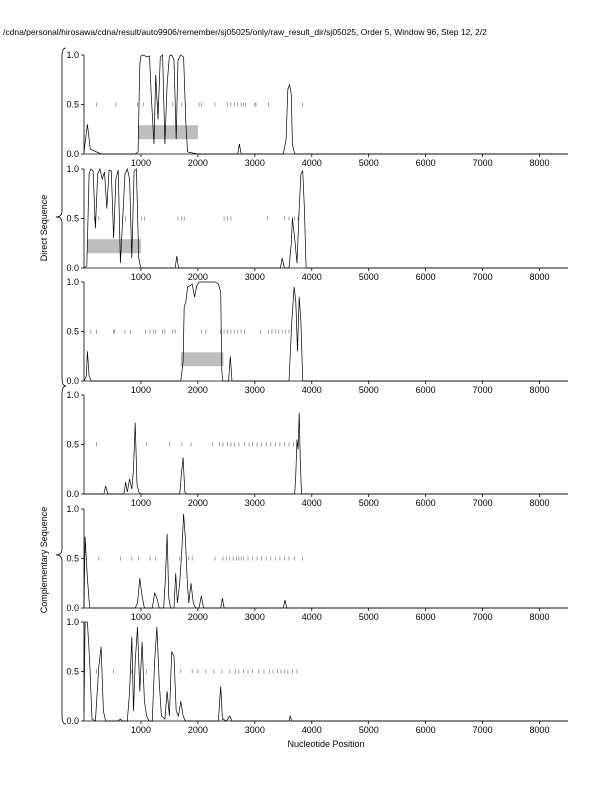  I want to click on complementary-sequence-label: Complementary Sequence, so click(44, 560).